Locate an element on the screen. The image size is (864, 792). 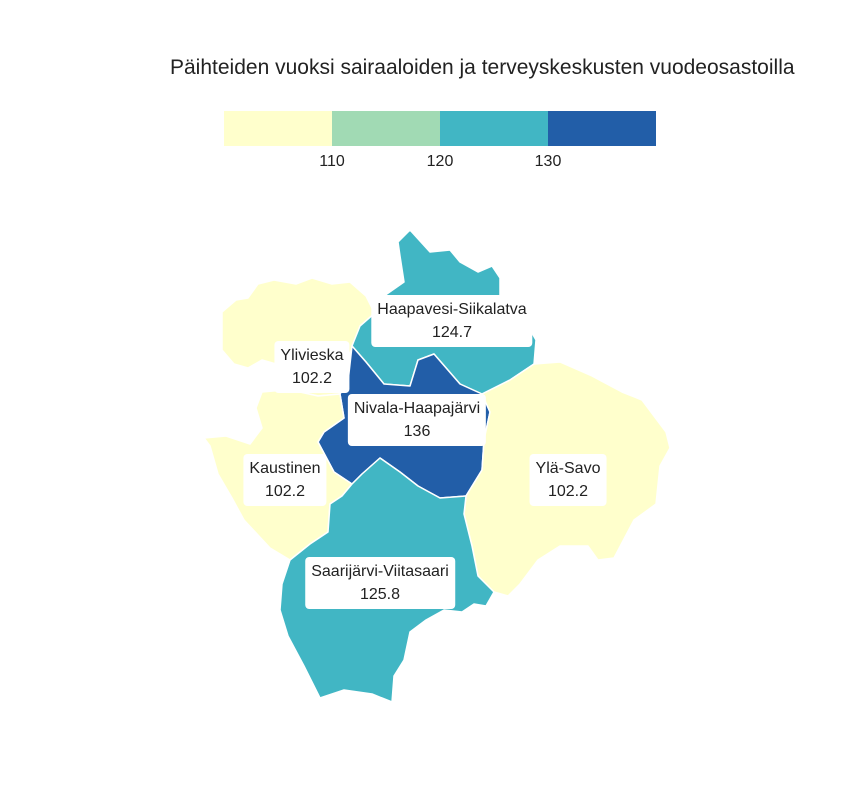
legend-tick-120: 120 is located at coordinates (440, 161).